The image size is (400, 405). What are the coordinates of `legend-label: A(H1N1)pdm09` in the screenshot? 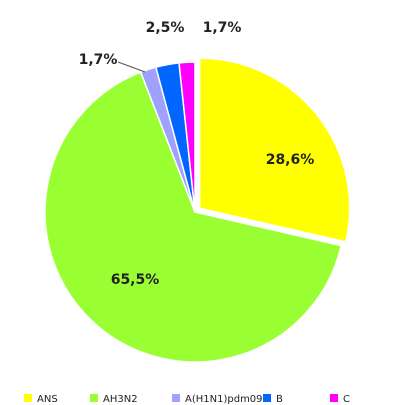 It's located at (224, 399).